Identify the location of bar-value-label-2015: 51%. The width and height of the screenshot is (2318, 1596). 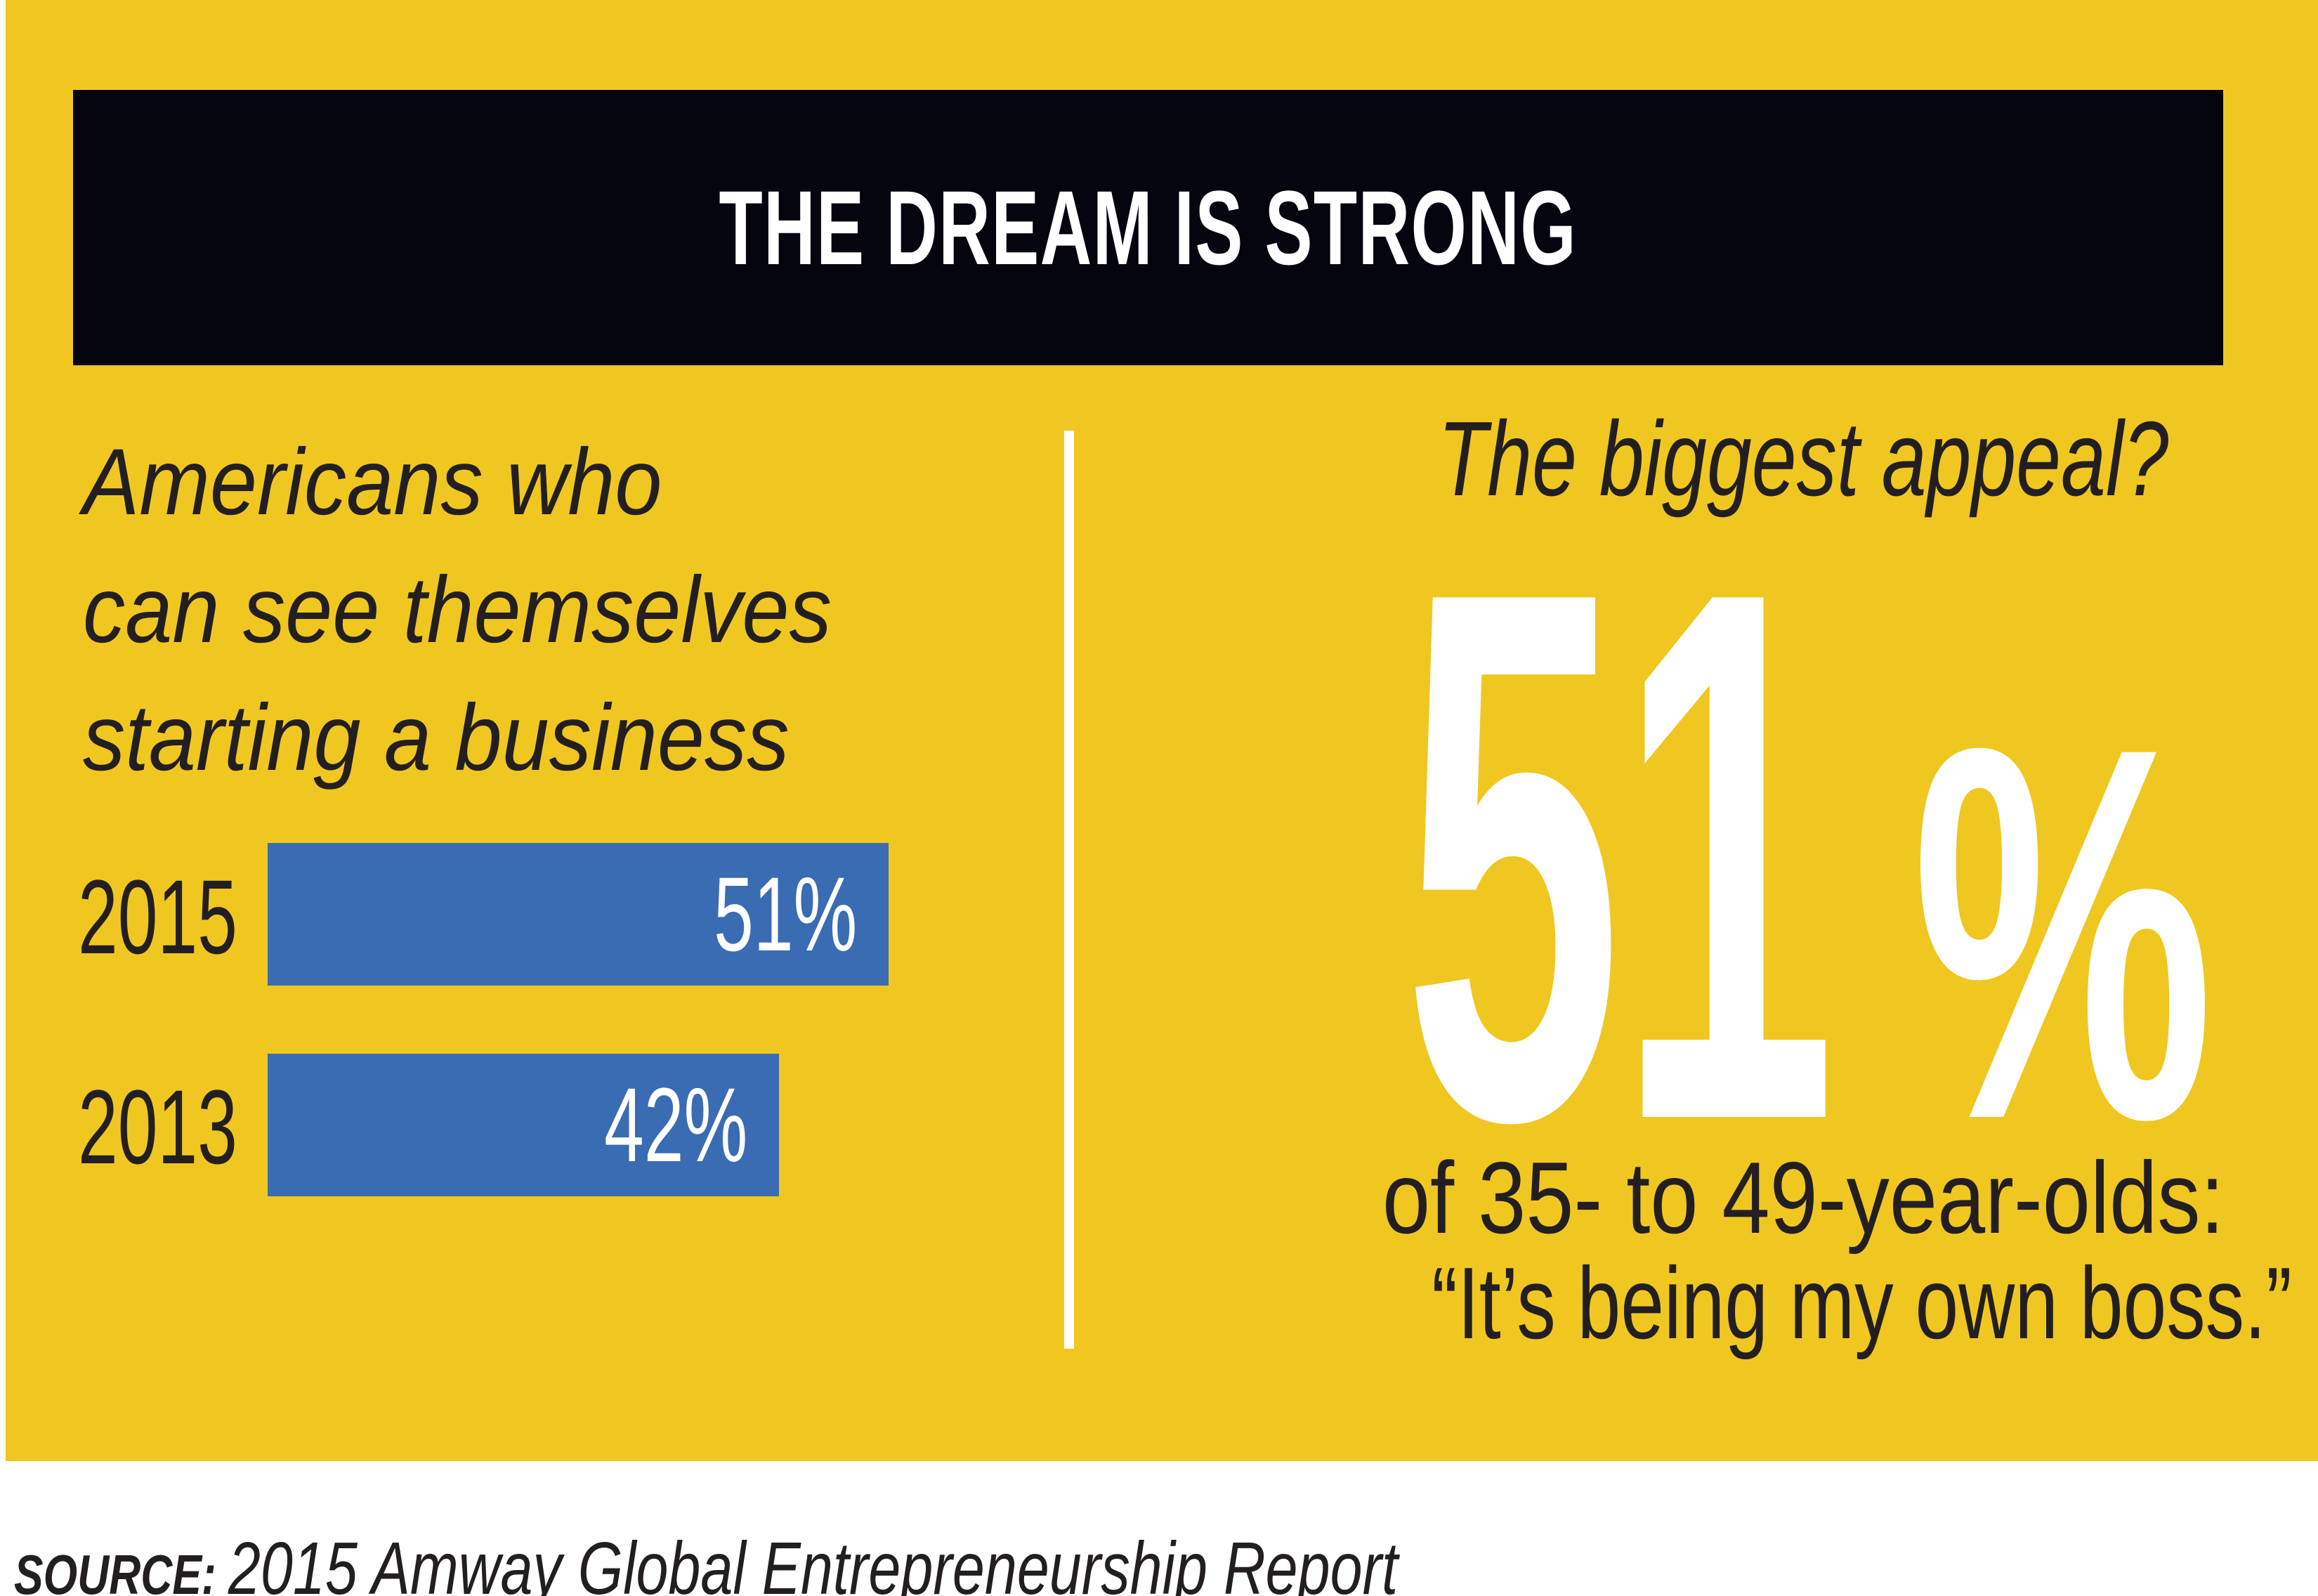
(785, 914).